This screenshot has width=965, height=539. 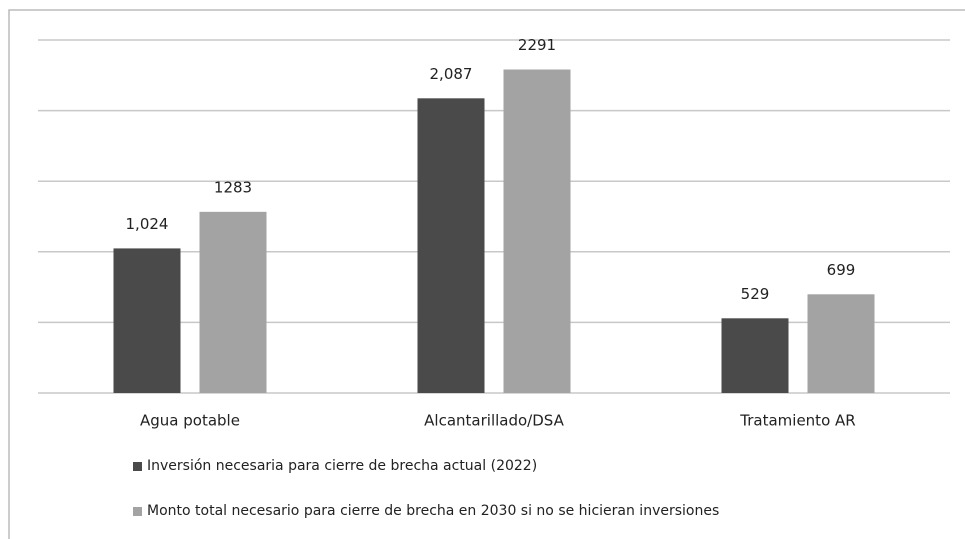 What do you see at coordinates (451, 74) in the screenshot?
I see `data-label: 2,087` at bounding box center [451, 74].